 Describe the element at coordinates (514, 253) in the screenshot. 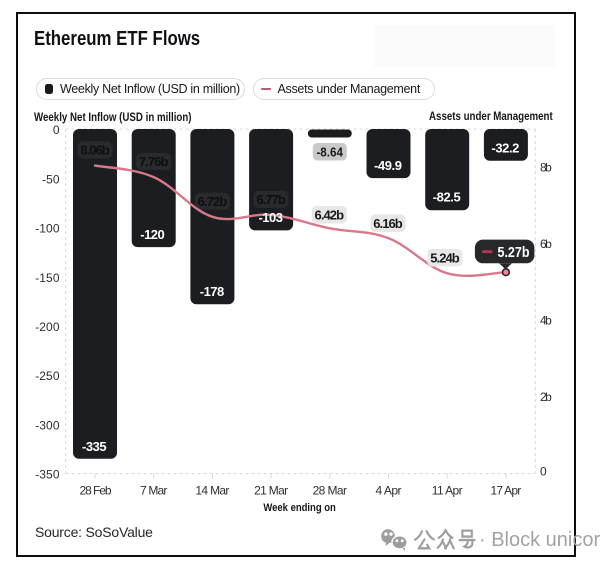

I see `svg-text: 5.27b` at that location.